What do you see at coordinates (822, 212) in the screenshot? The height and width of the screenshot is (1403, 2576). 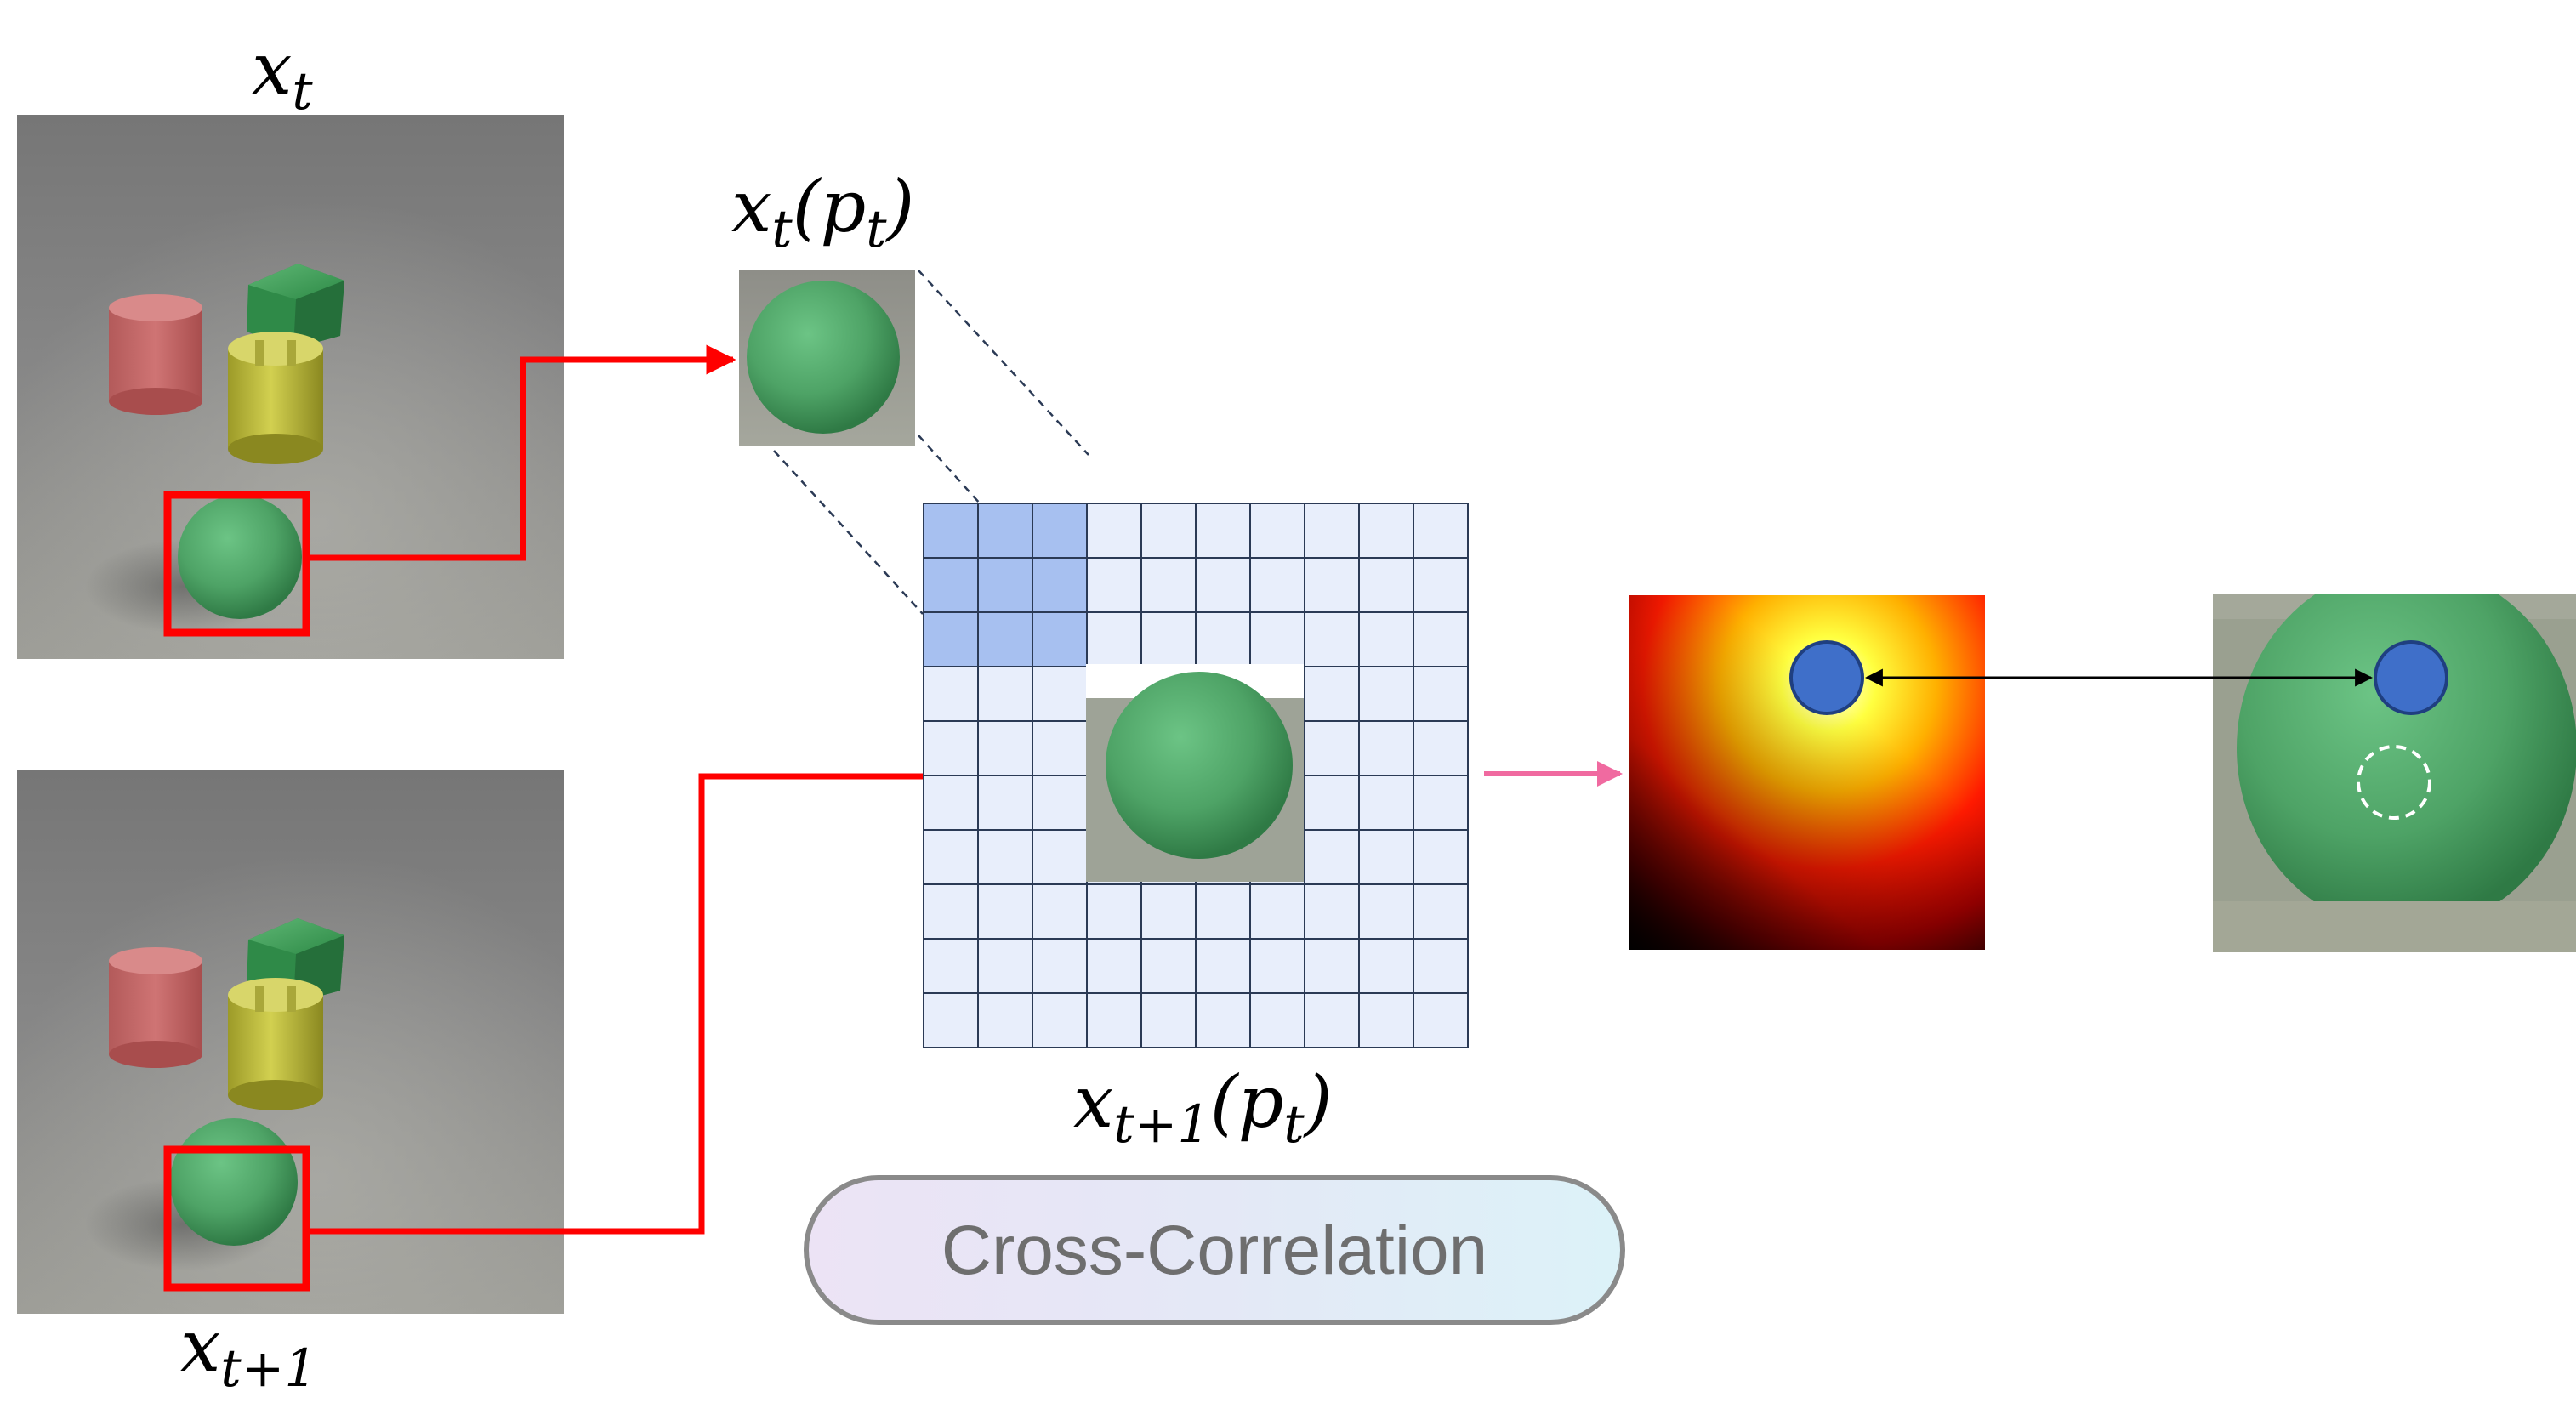 I see `label-template-patch: xt(pt)` at bounding box center [822, 212].